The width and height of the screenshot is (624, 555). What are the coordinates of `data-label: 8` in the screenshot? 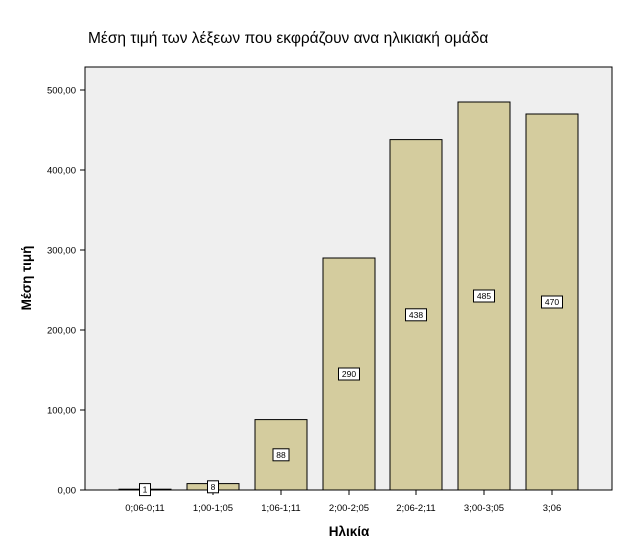 It's located at (213, 487).